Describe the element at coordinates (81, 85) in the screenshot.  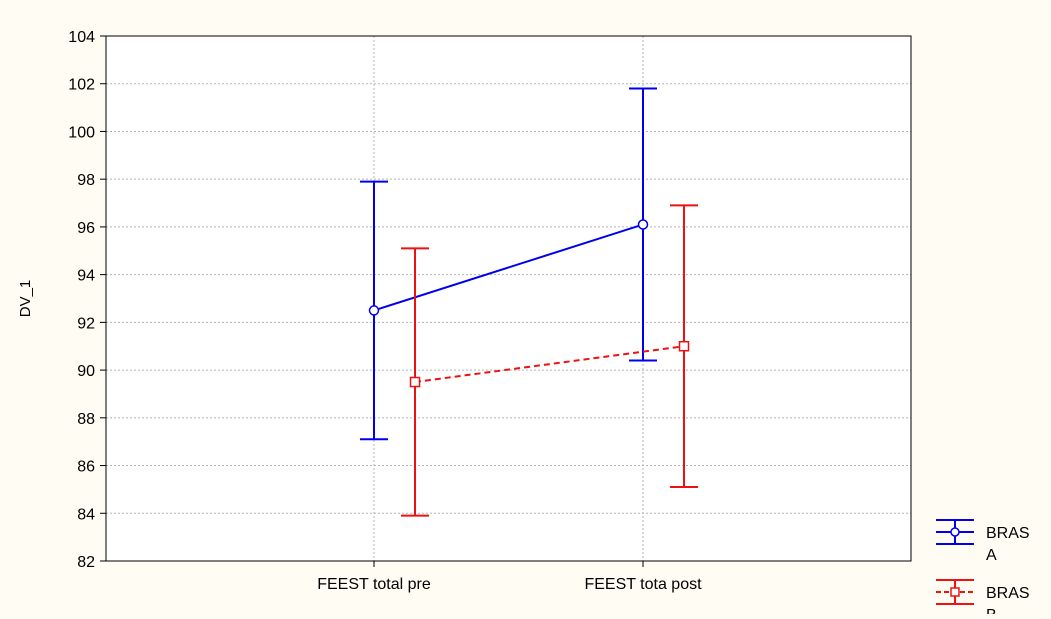
I see `y-tick-label: 102` at that location.